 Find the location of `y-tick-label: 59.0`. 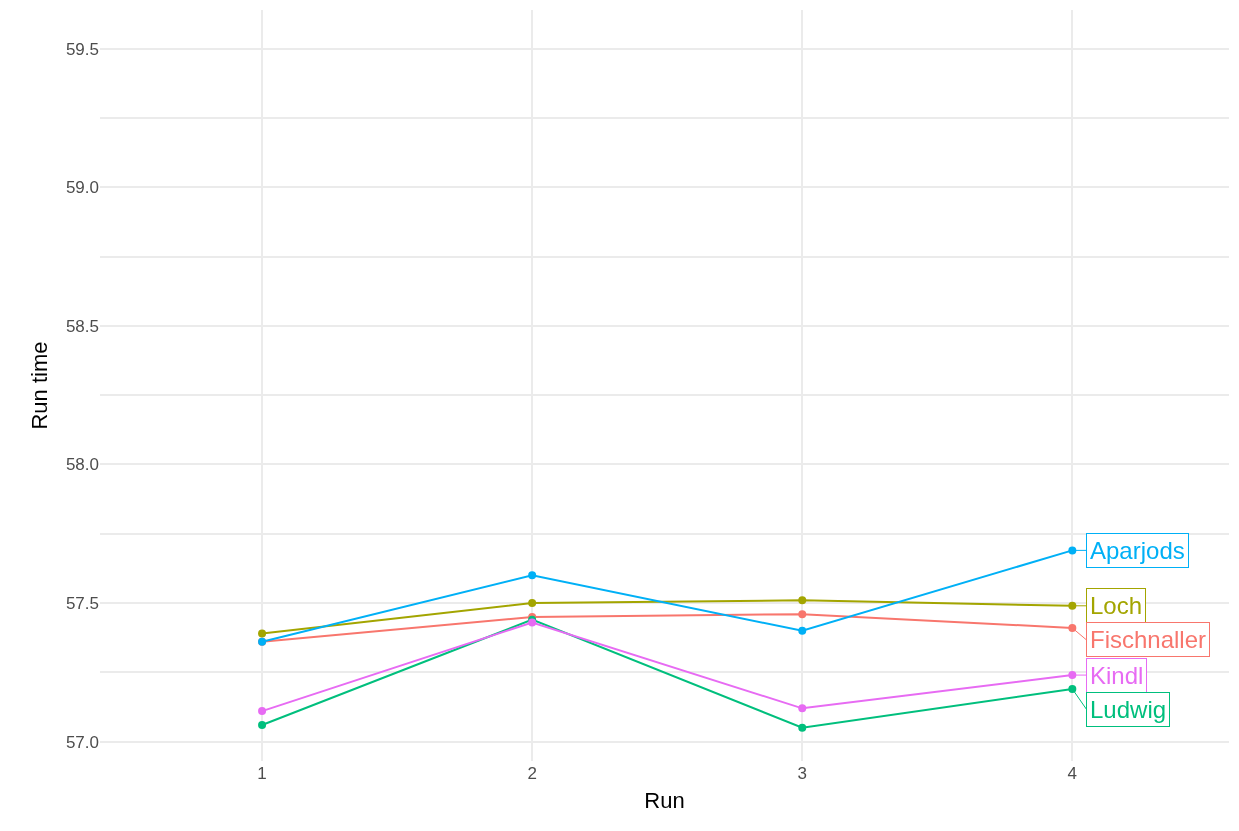

y-tick-label: 59.0 is located at coordinates (82, 188).